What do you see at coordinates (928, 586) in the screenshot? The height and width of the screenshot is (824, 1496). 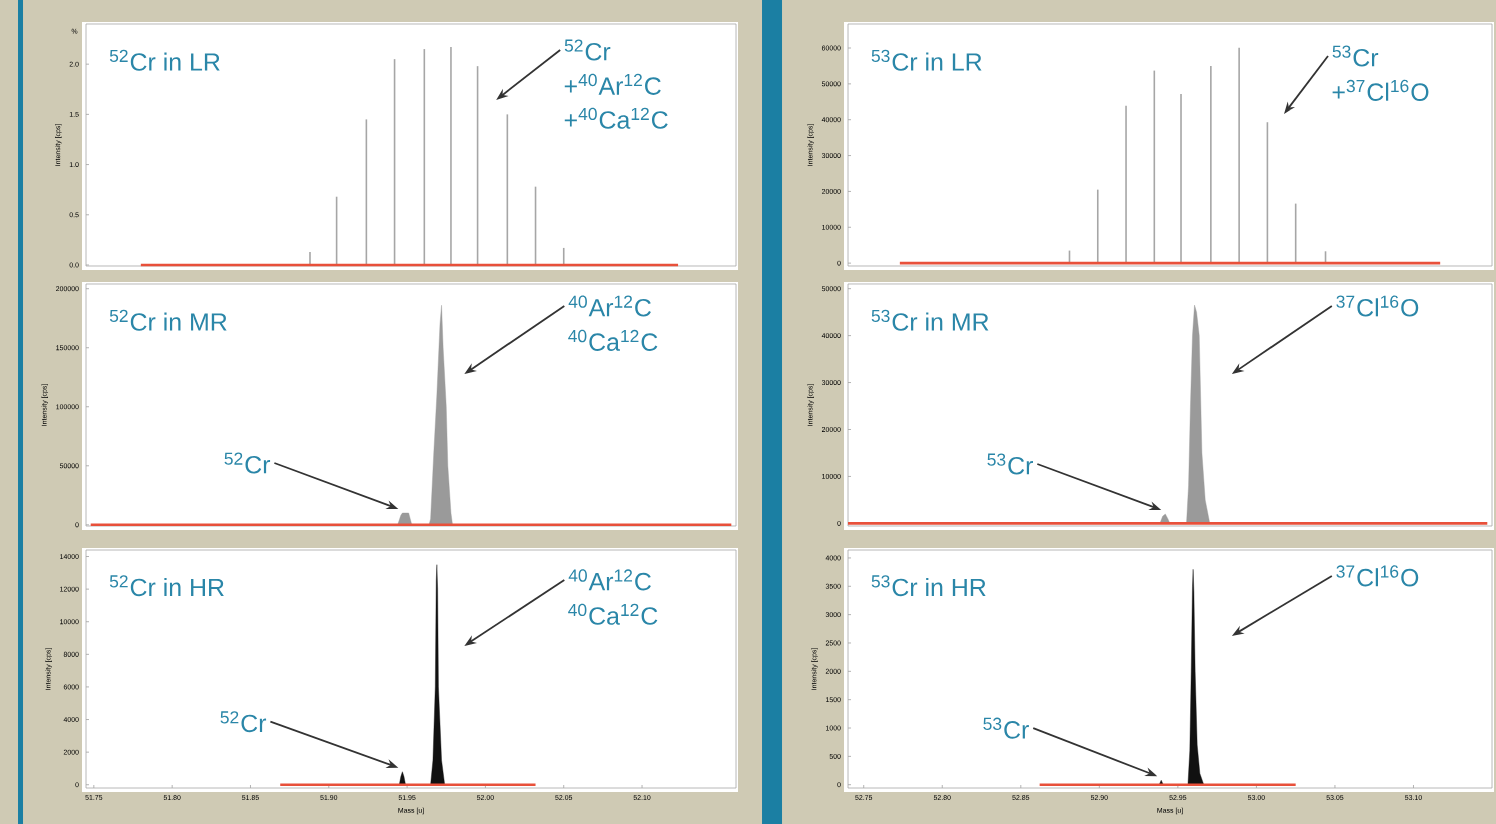 I see `text: $^{53}$Cr in HR` at bounding box center [928, 586].